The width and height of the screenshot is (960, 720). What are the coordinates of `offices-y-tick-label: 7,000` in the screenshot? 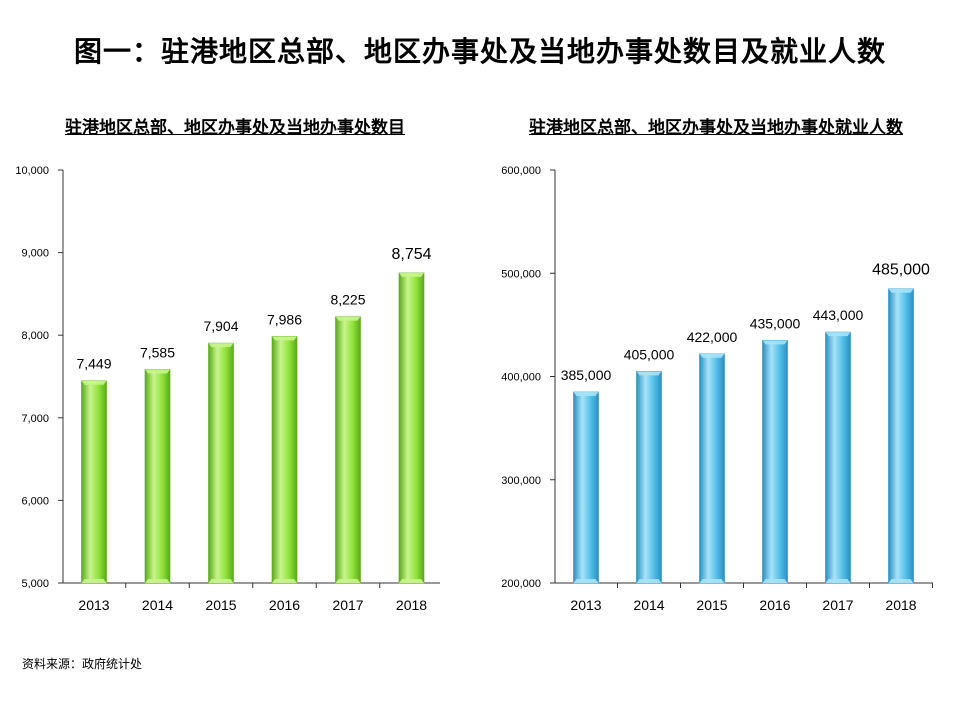 It's located at (35, 419).